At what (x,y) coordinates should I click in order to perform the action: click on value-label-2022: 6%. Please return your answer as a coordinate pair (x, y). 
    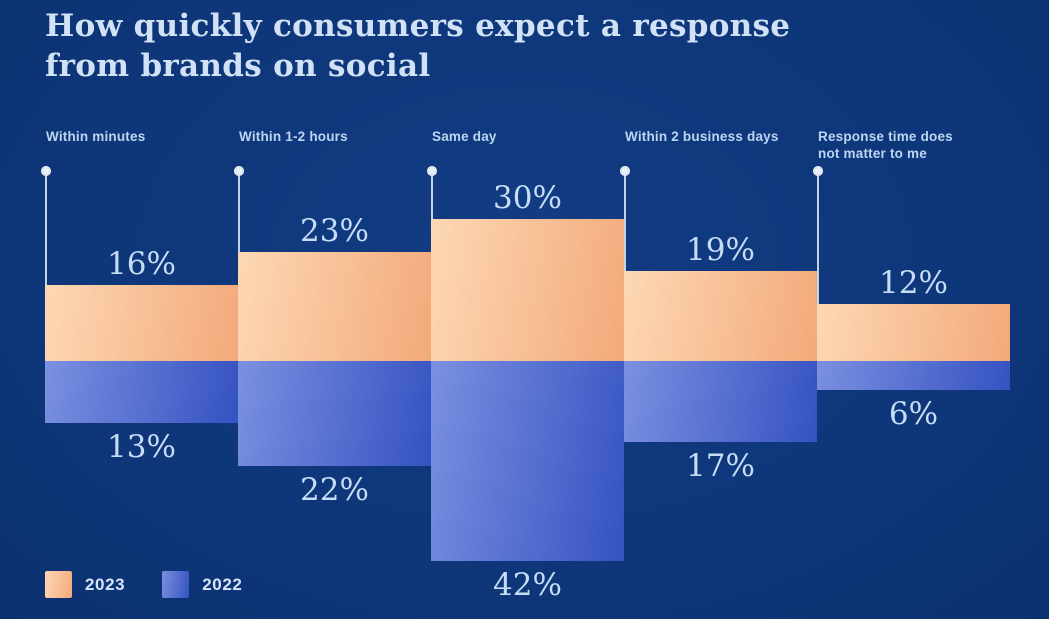
    Looking at the image, I should click on (913, 413).